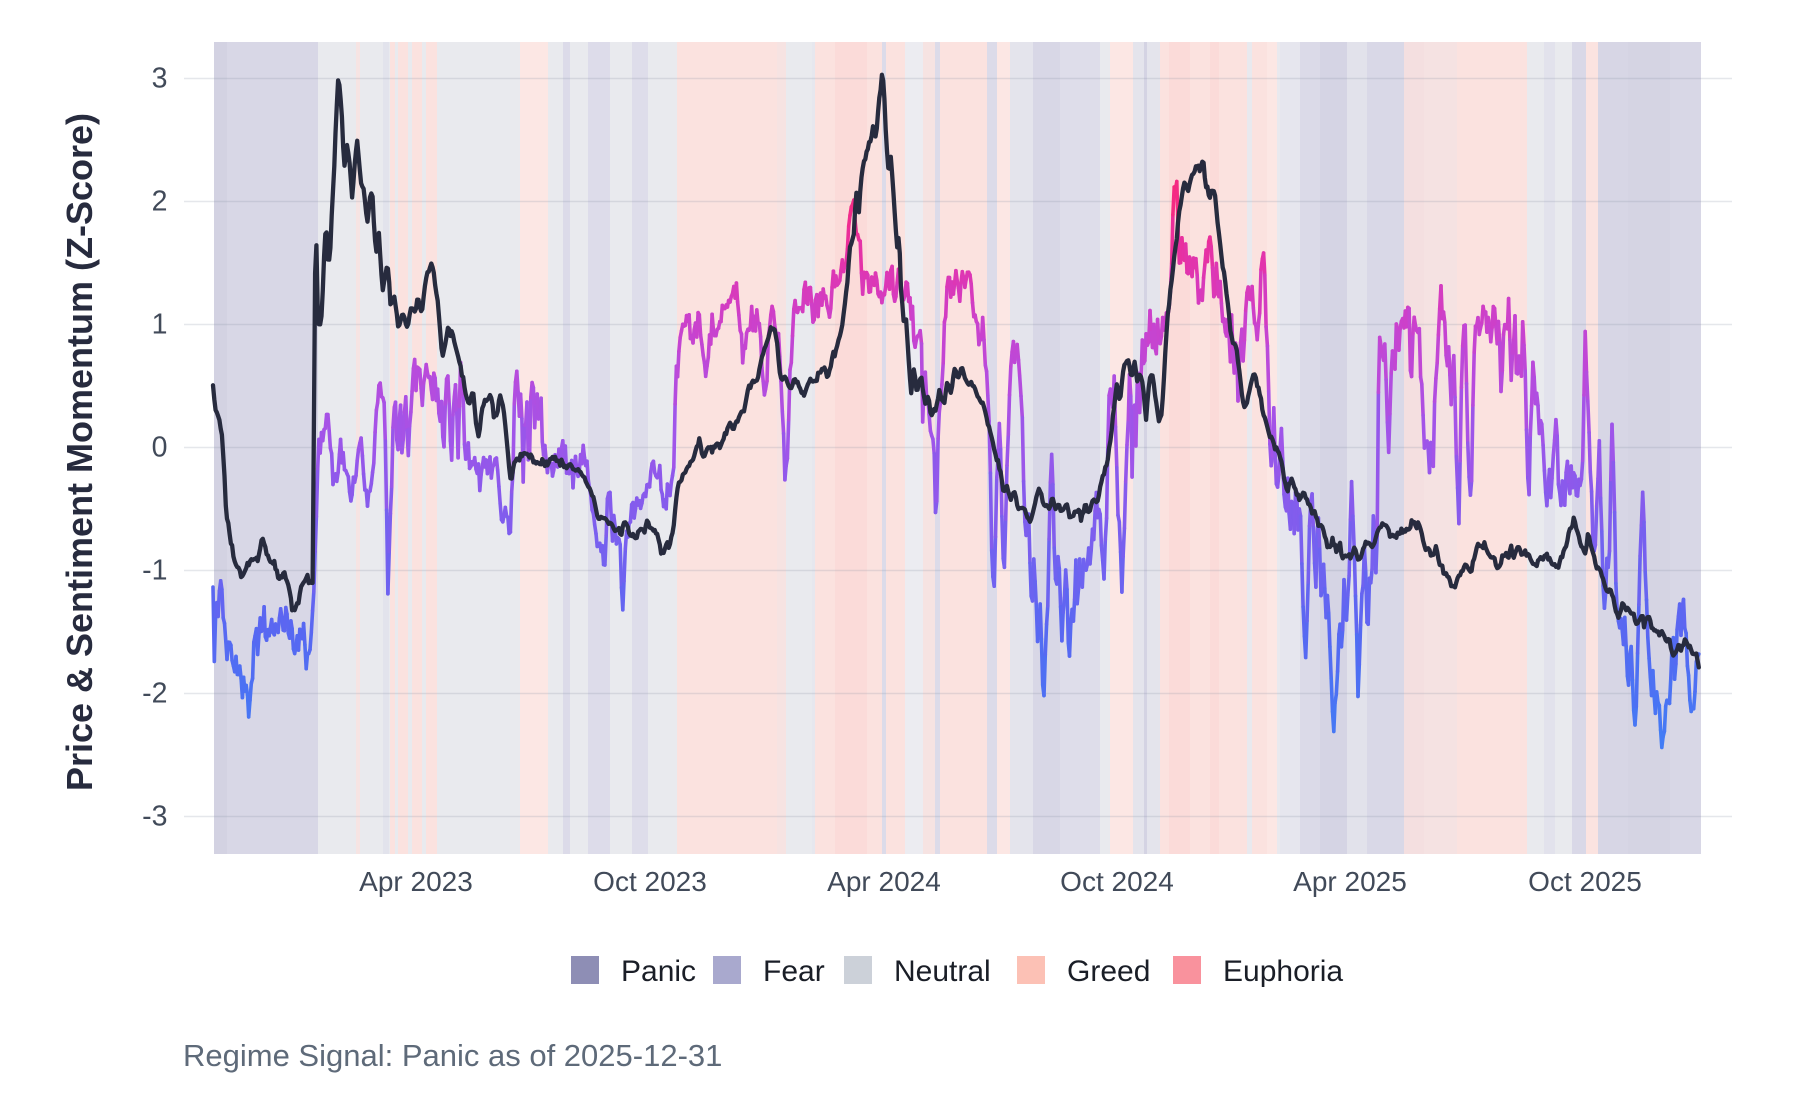  Describe the element at coordinates (160, 79) in the screenshot. I see `svg-text: 3` at that location.